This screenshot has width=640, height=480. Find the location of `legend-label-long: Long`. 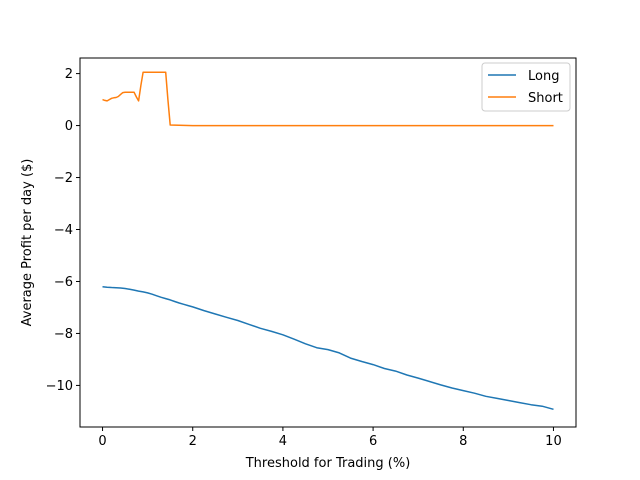

legend-label-long: Long is located at coordinates (543, 76).